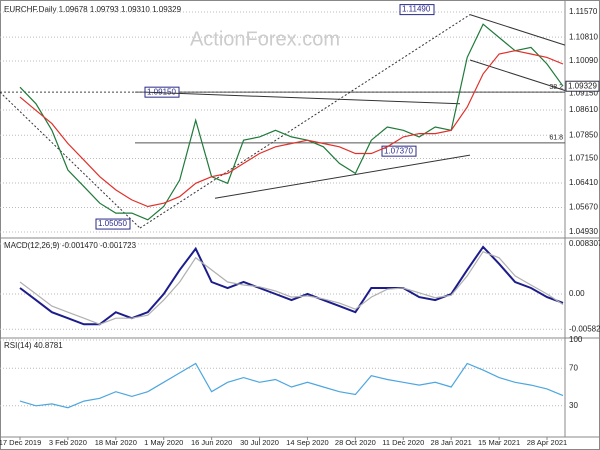 This screenshot has height=450, width=600. Describe the element at coordinates (583, 60) in the screenshot. I see `y-tick-label: 1.10090` at that location.